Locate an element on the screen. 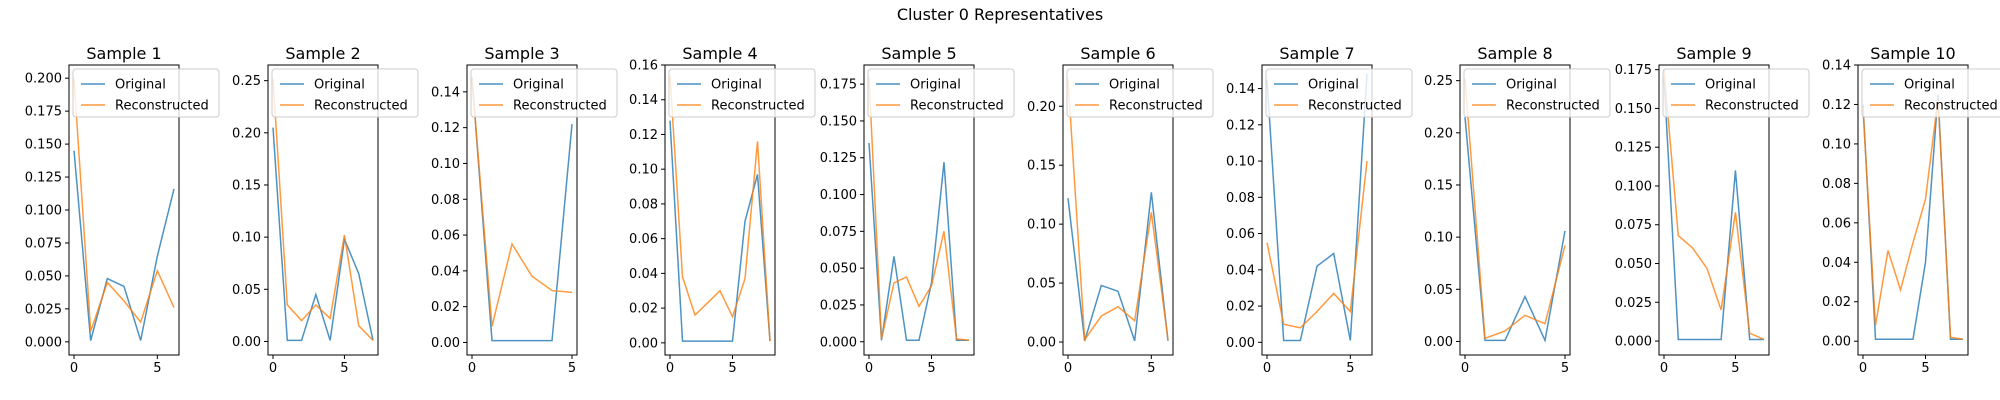 The width and height of the screenshot is (2000, 400). y-tick-label: 0.175 is located at coordinates (43, 112).